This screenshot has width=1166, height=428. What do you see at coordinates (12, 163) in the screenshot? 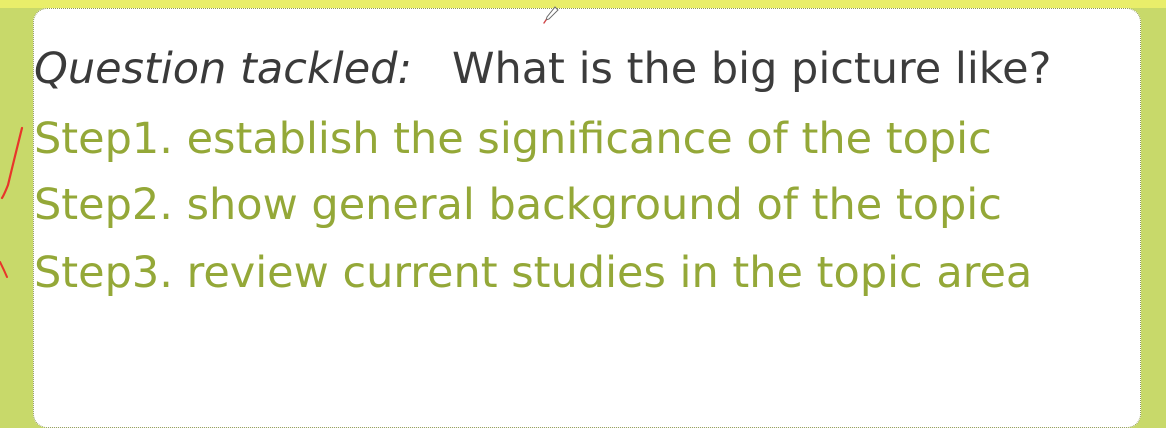
I see `annotation-stroke-upper` at bounding box center [12, 163].